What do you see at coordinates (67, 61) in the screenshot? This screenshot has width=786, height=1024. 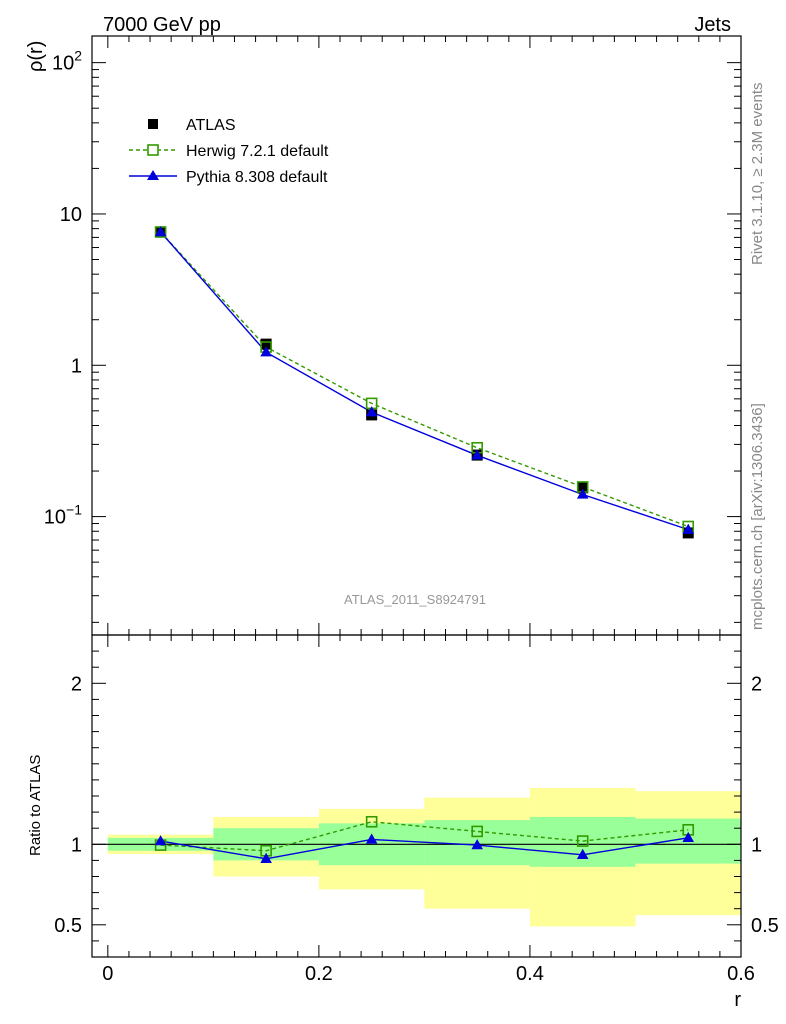 I see `y-tick-label: 10²` at bounding box center [67, 61].